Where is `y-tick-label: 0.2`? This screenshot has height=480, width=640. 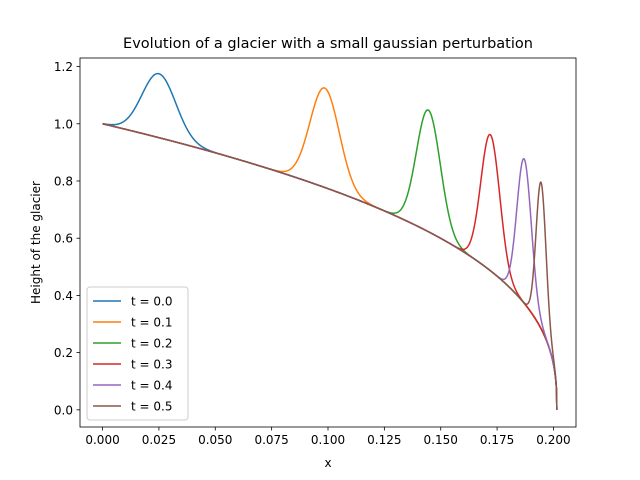 y-tick-label: 0.2 is located at coordinates (63, 353).